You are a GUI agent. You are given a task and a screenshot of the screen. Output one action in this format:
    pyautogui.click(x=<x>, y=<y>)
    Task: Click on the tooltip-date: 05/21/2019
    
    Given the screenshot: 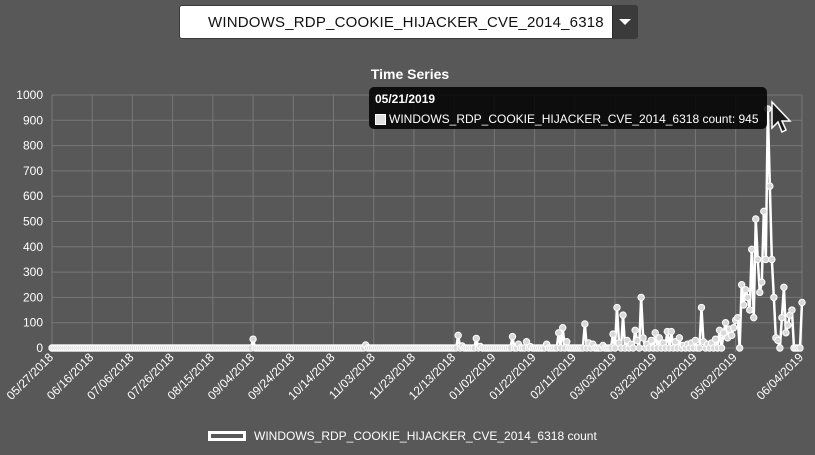 What is the action you would take?
    pyautogui.click(x=405, y=99)
    